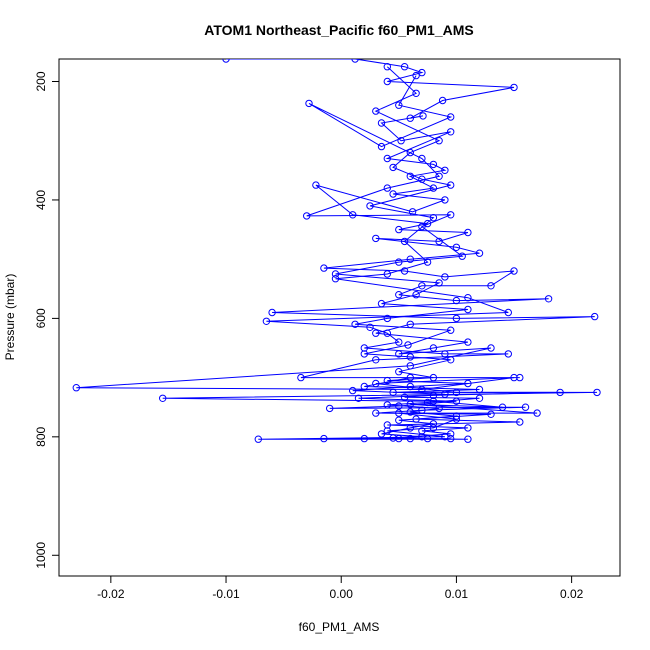 Image resolution: width=650 pixels, height=650 pixels. What do you see at coordinates (10, 317) in the screenshot?
I see `y-axis-label: Pressure (mbar)` at bounding box center [10, 317].